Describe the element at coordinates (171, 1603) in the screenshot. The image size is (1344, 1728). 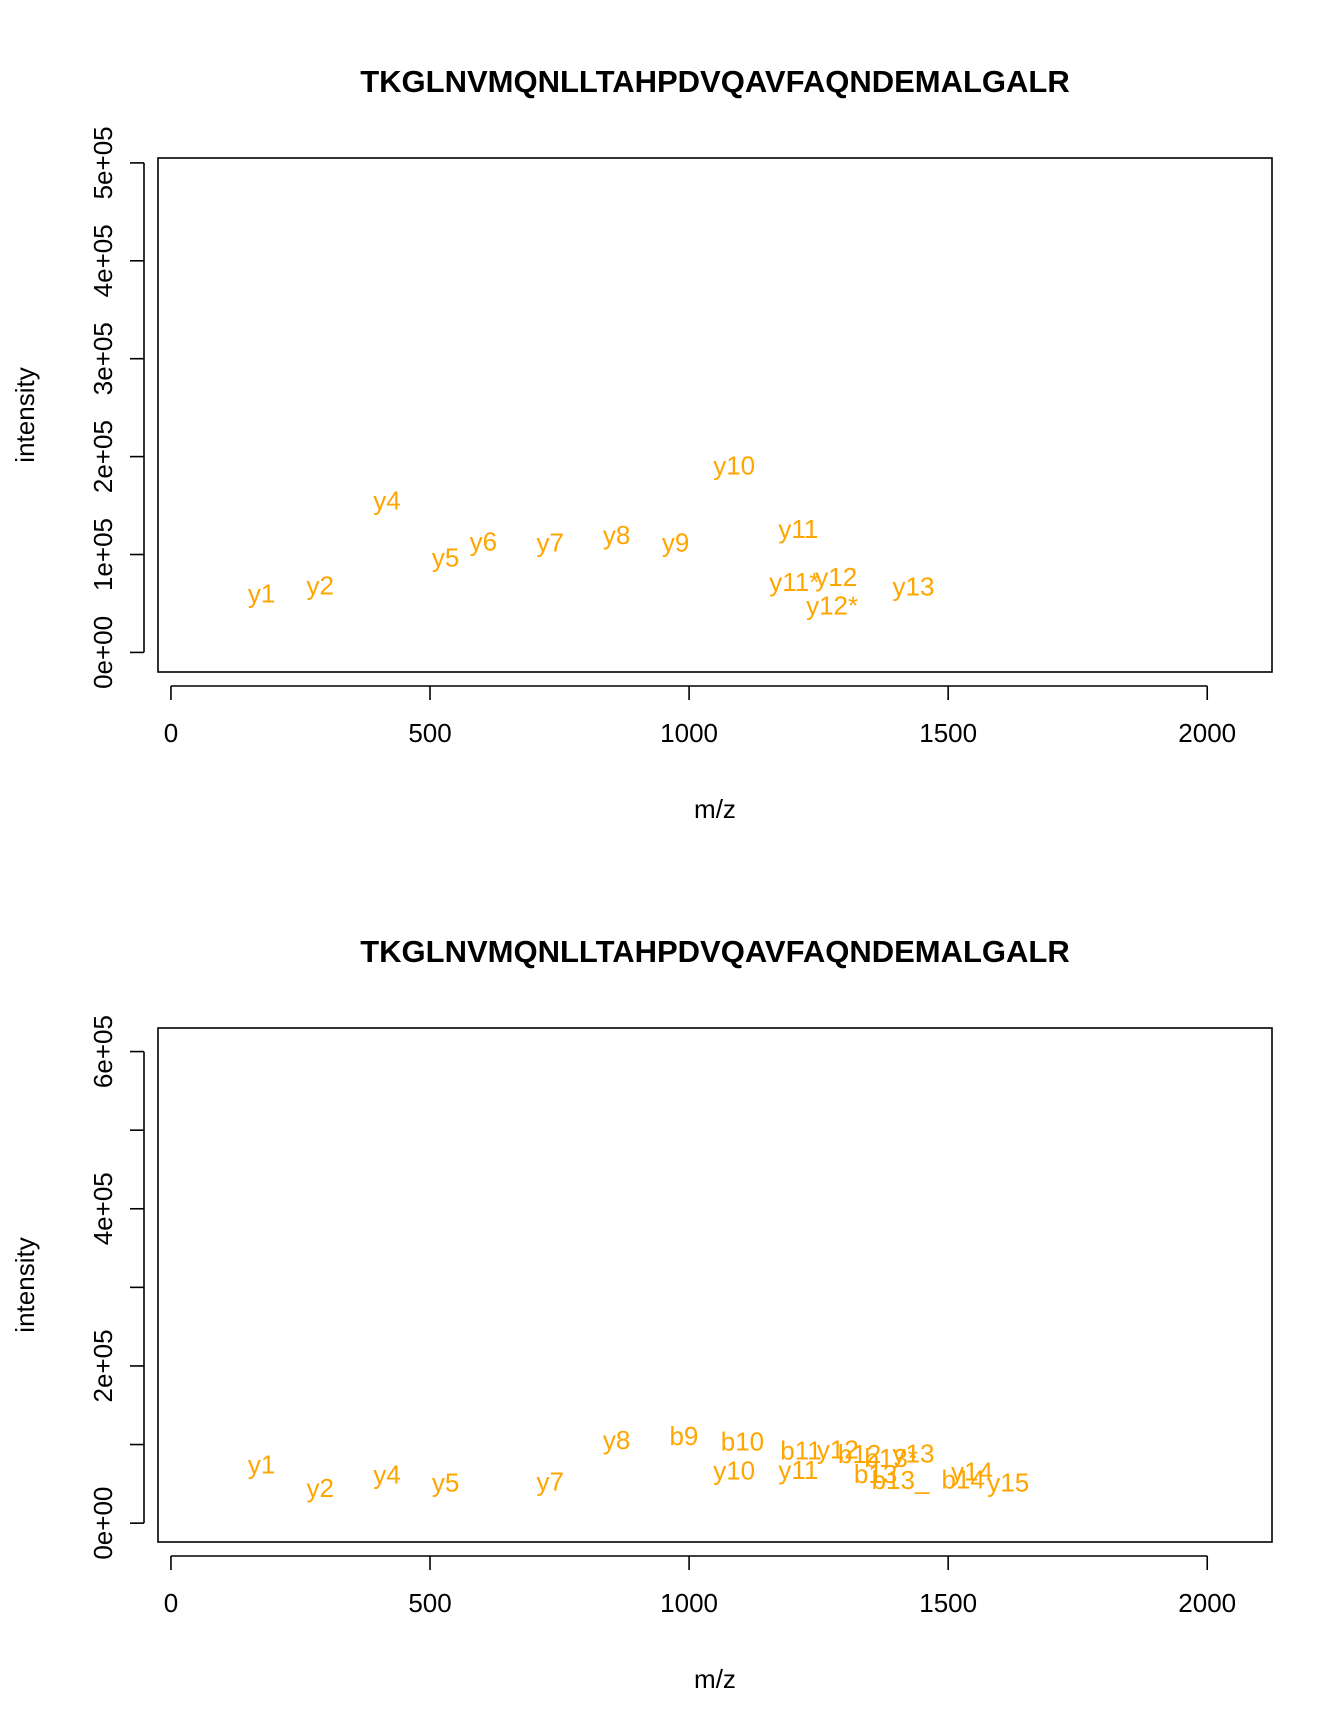
I see `chart2-x-tick-label: 0` at that location.